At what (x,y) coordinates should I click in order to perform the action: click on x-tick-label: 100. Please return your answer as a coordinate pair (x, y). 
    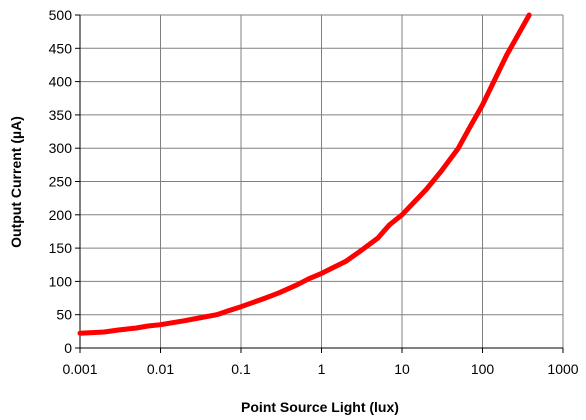
    Looking at the image, I should click on (483, 369).